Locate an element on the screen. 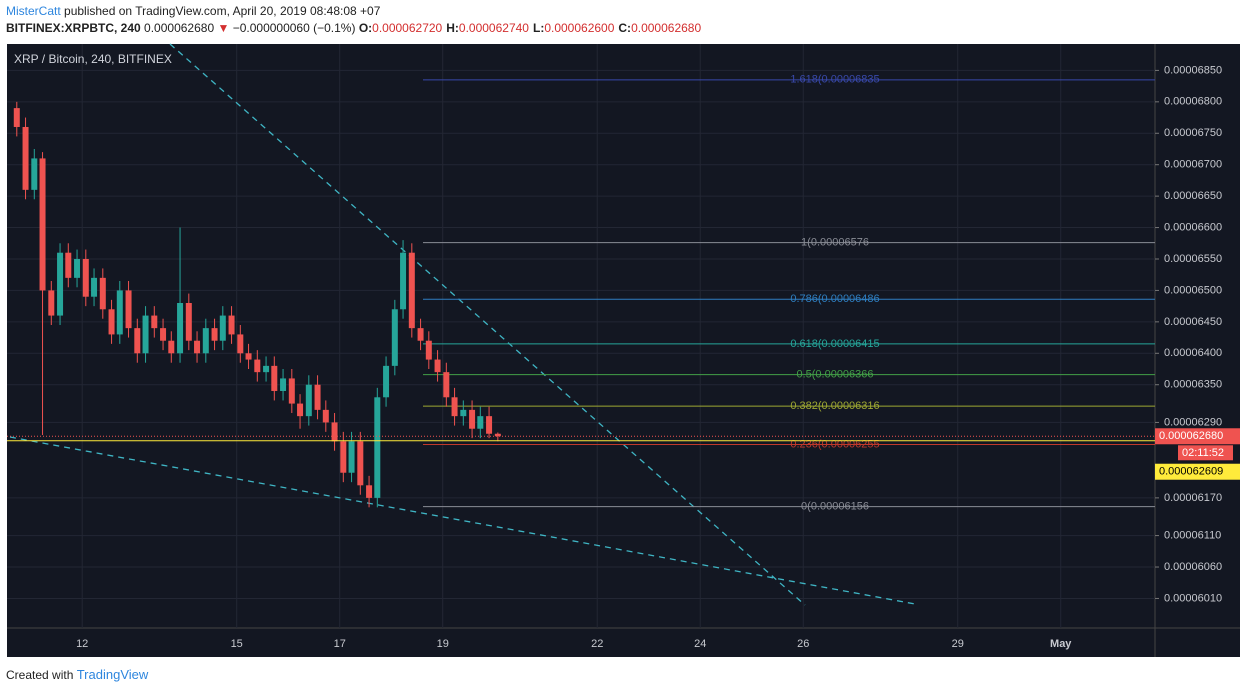 This screenshot has height=693, width=1243. y-tick-label: 0.00006010 is located at coordinates (1193, 598).